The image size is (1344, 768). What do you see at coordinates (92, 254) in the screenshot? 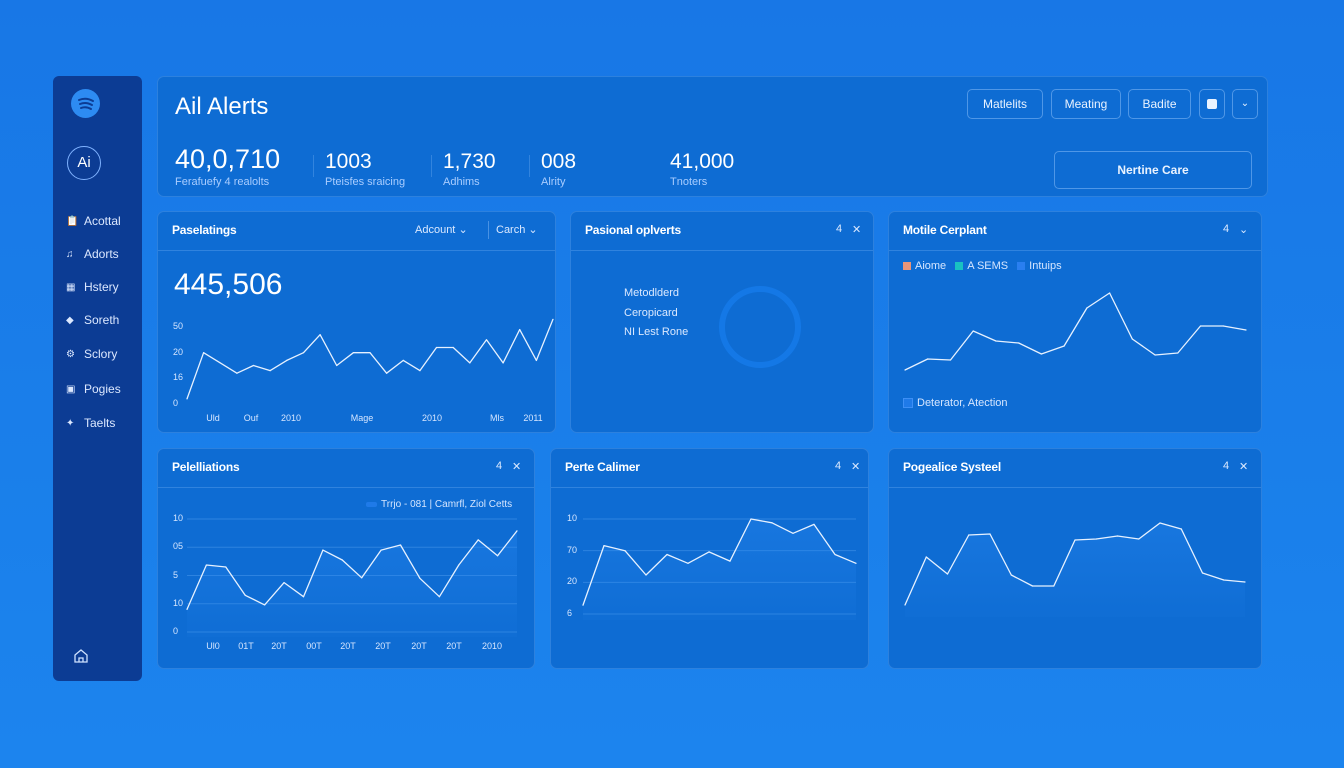
I see `sidebar-item-adorts: ♫ Adorts` at bounding box center [92, 254].